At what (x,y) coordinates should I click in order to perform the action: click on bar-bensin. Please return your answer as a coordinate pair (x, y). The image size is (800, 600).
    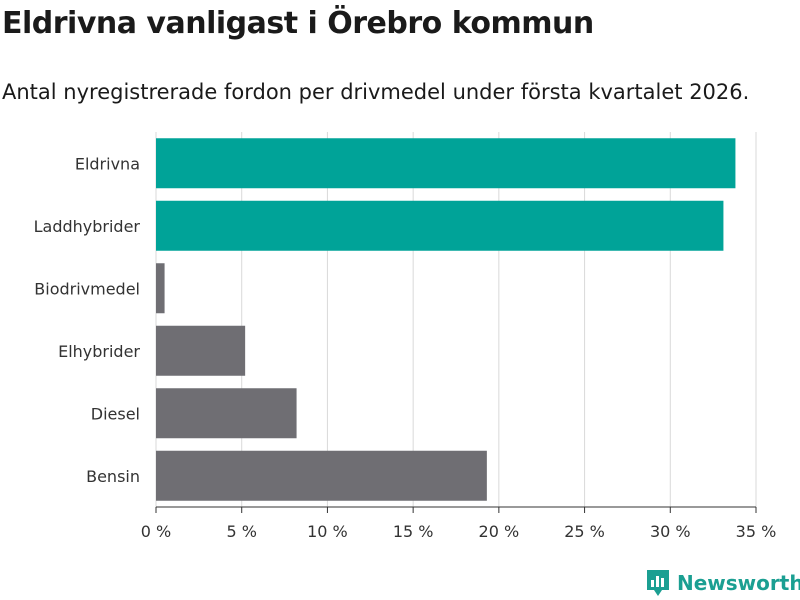
    Looking at the image, I should click on (321, 475).